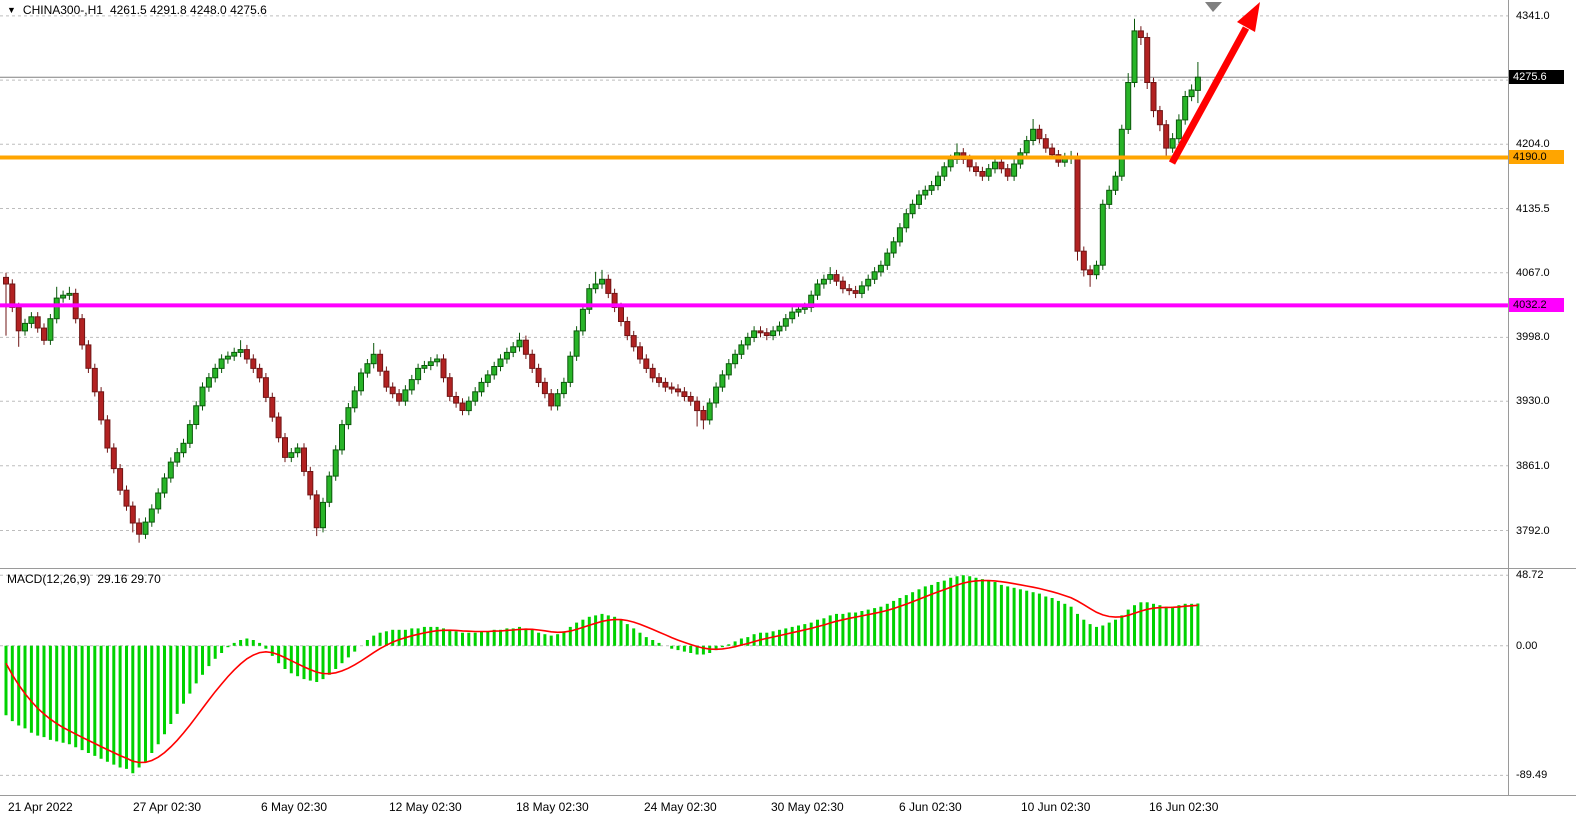 The height and width of the screenshot is (825, 1576). What do you see at coordinates (1536, 305) in the screenshot?
I see `hline-price-badge: 4032.2` at bounding box center [1536, 305].